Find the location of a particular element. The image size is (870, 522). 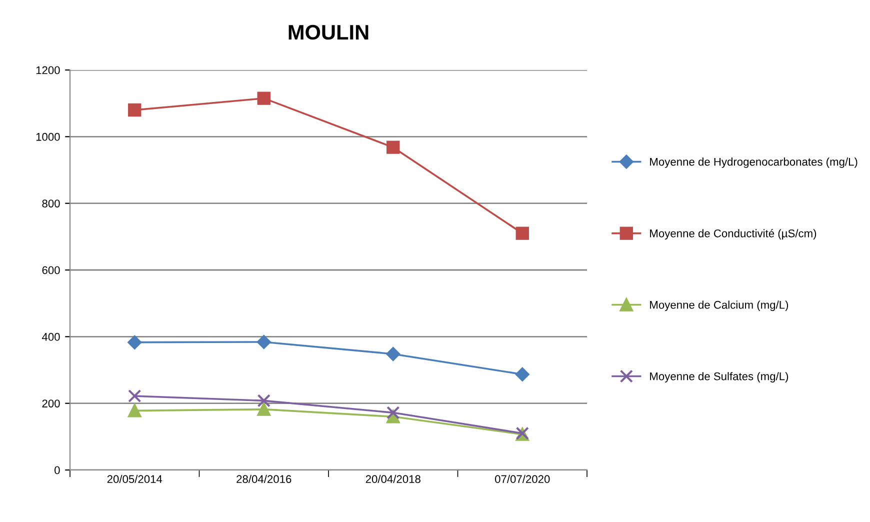

chart-title: MOULIN is located at coordinates (328, 32).